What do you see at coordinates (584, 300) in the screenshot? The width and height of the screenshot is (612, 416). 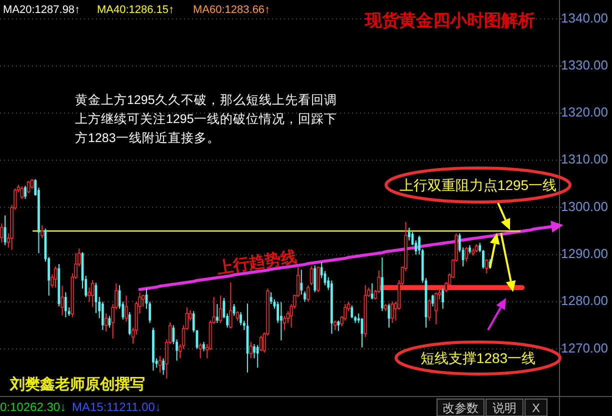 I see `y-tick-label: 1280.00` at bounding box center [584, 300].